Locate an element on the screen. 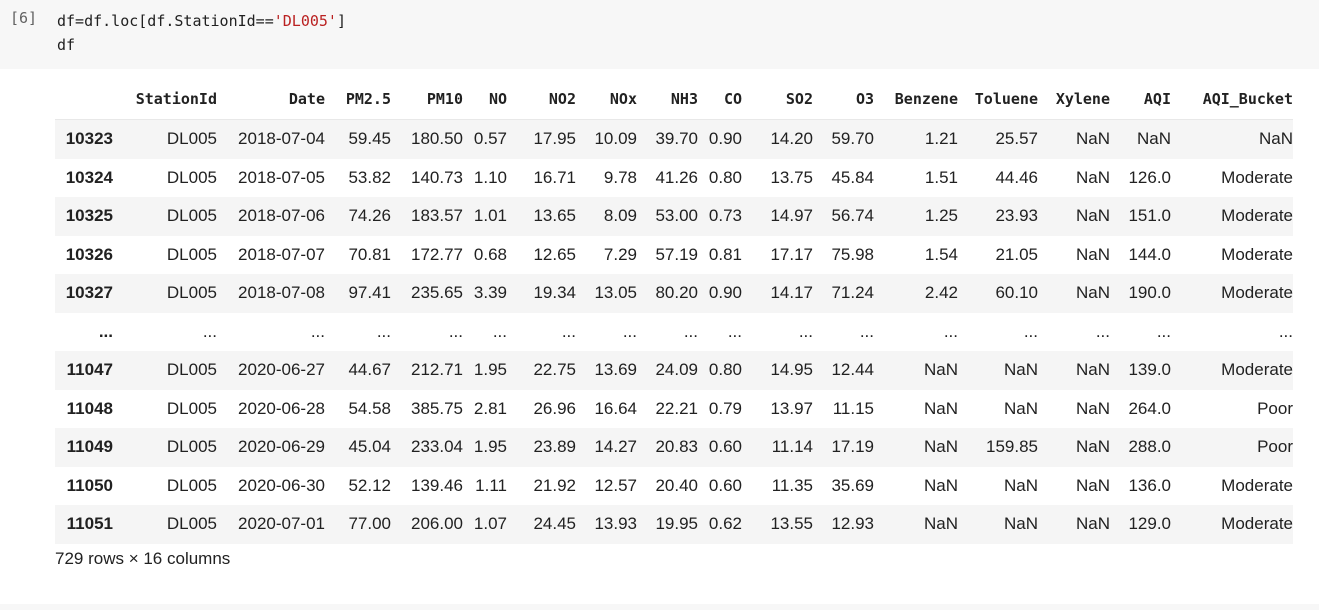 Image resolution: width=1319 pixels, height=610 pixels. table-cell: 2020-06-30 is located at coordinates (281, 485).